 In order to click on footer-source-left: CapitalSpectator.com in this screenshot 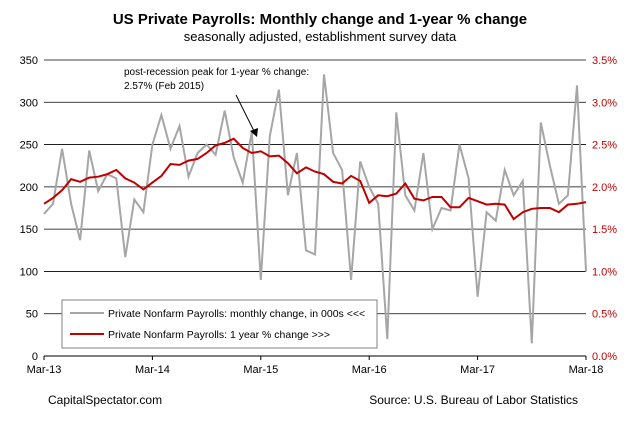, I will do `click(105, 400)`.